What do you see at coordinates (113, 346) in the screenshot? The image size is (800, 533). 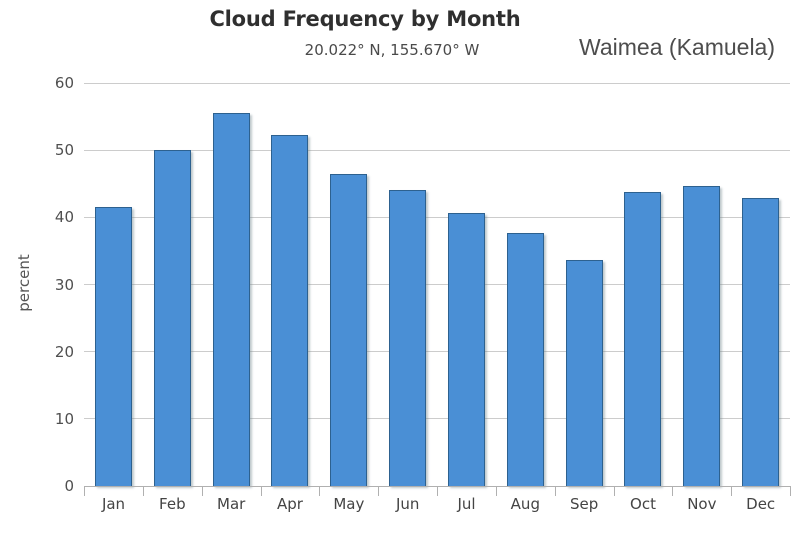 I see `bar-jan` at bounding box center [113, 346].